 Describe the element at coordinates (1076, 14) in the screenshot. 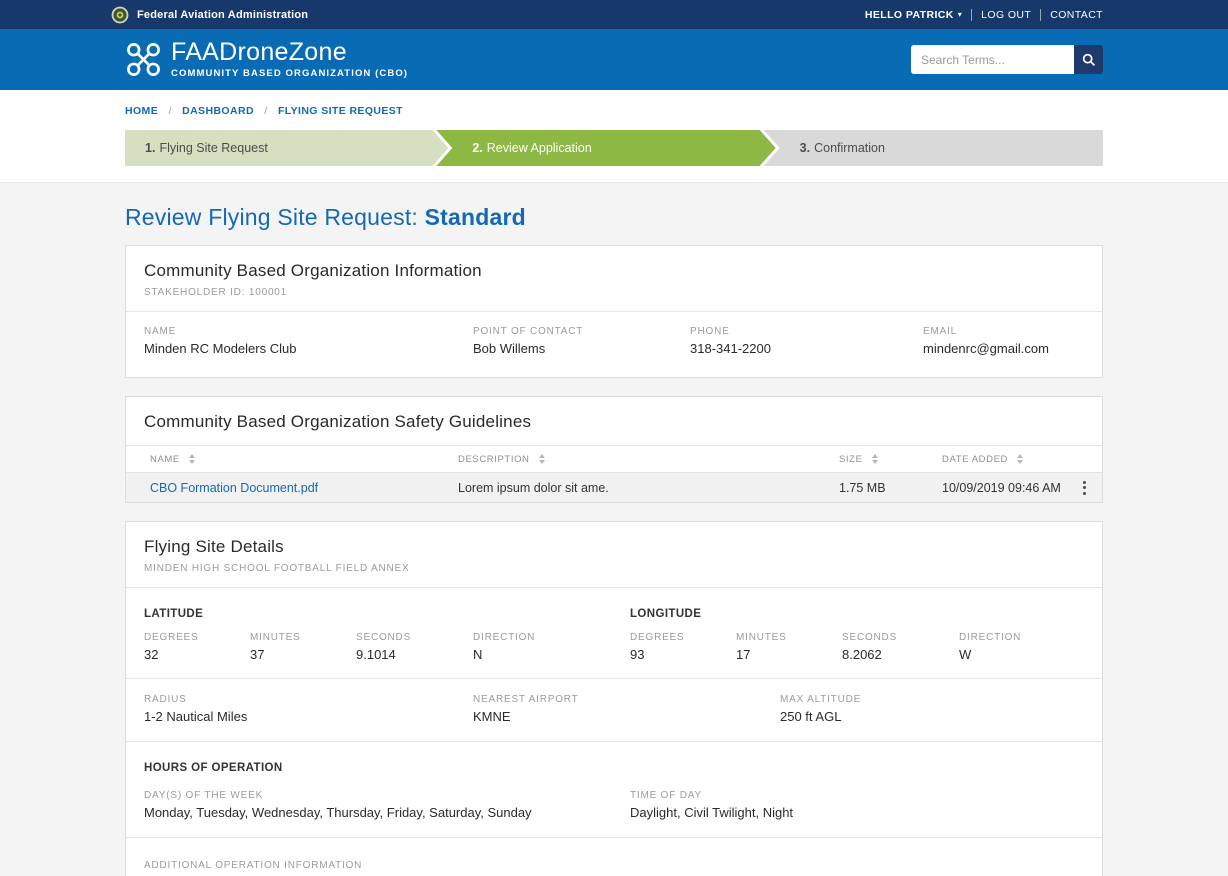

I see `contact-link: CONTACT` at that location.